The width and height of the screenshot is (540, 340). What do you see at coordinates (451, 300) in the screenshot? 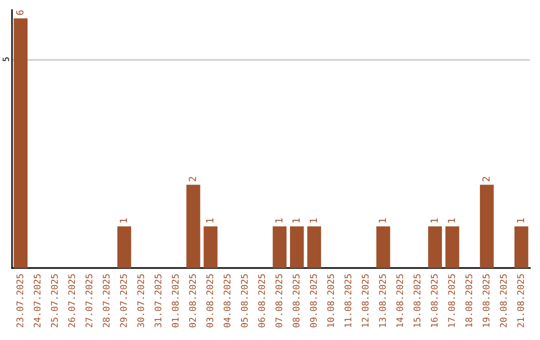
I see `x-tick-label: 17.08.2025` at bounding box center [451, 300].